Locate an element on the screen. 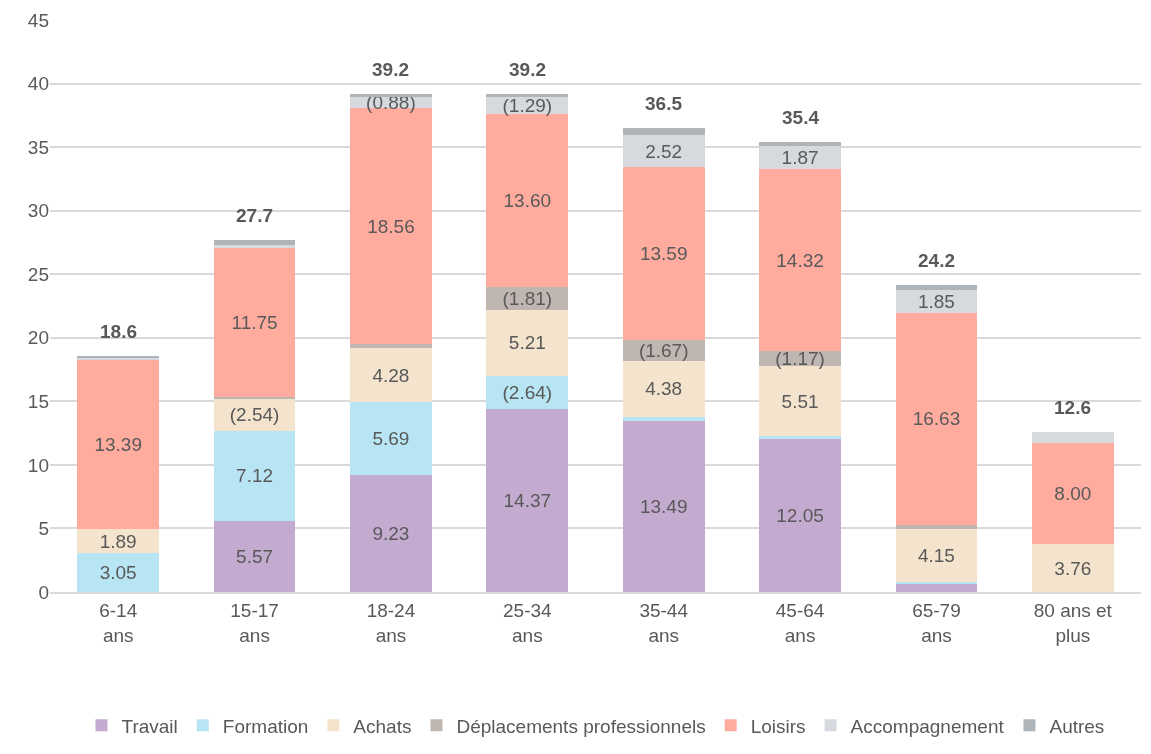 This screenshot has width=1151, height=754. data-label: 16.63 is located at coordinates (936, 419).